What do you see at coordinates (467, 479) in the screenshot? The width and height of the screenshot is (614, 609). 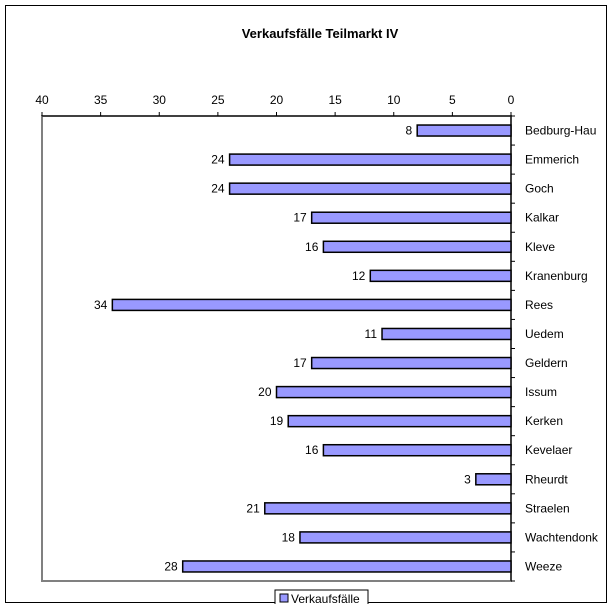 I see `data-label: 3` at bounding box center [467, 479].